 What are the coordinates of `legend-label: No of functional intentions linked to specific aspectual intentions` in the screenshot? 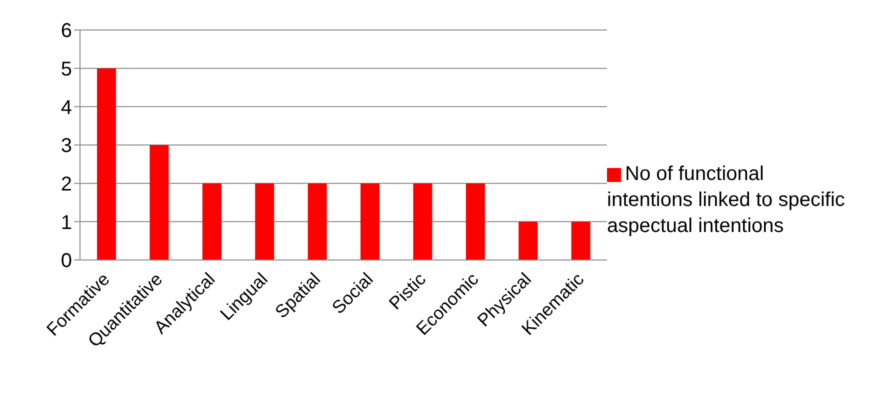 It's located at (726, 200).